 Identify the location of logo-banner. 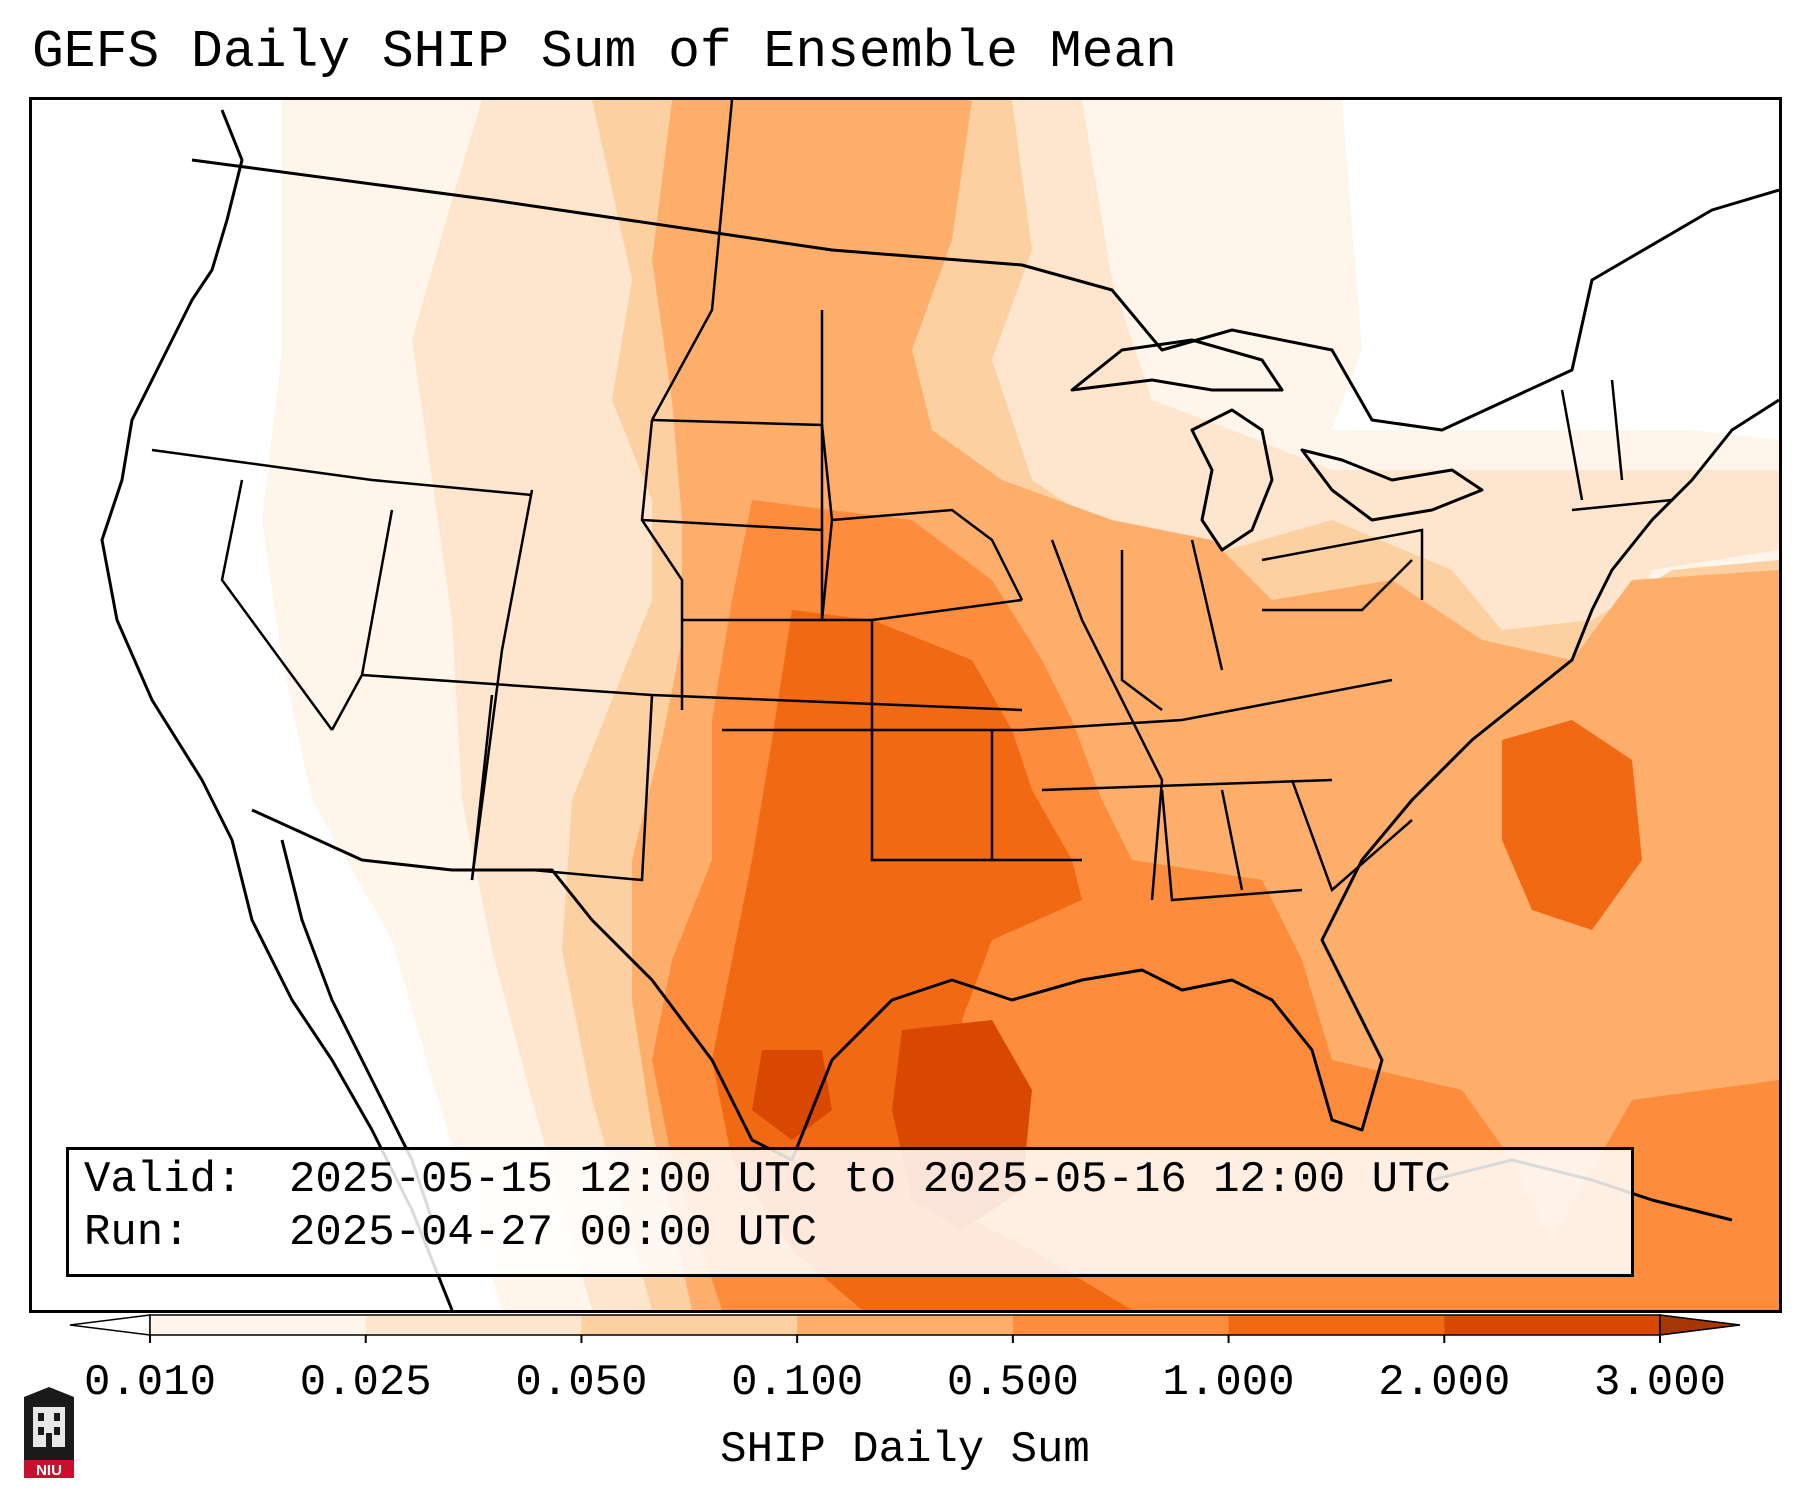
(49, 1469).